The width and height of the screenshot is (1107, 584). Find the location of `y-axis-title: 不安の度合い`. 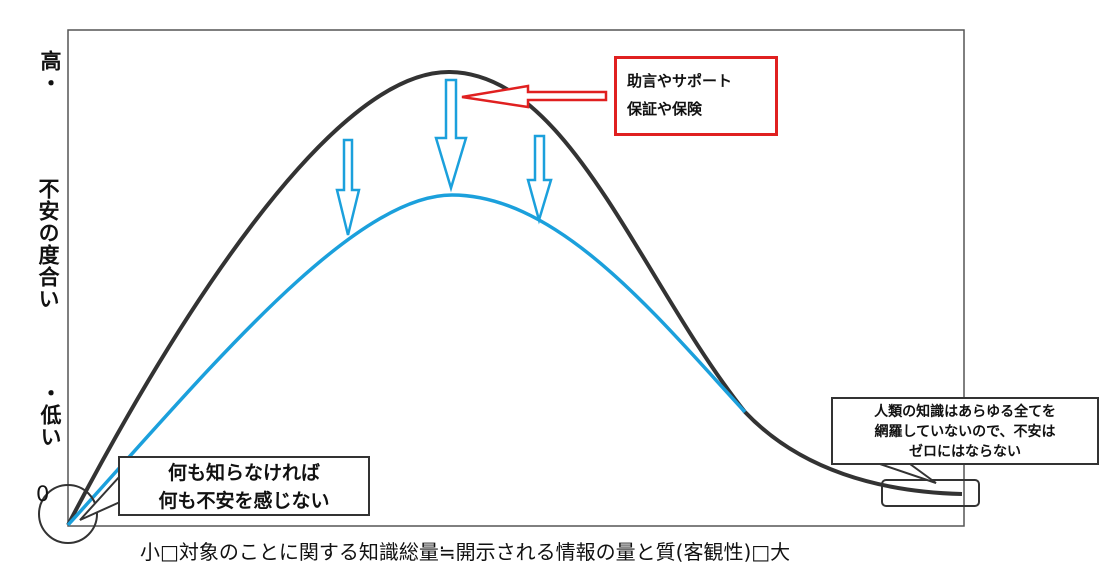

y-axis-title: 不安の度合い is located at coordinates (48, 244).